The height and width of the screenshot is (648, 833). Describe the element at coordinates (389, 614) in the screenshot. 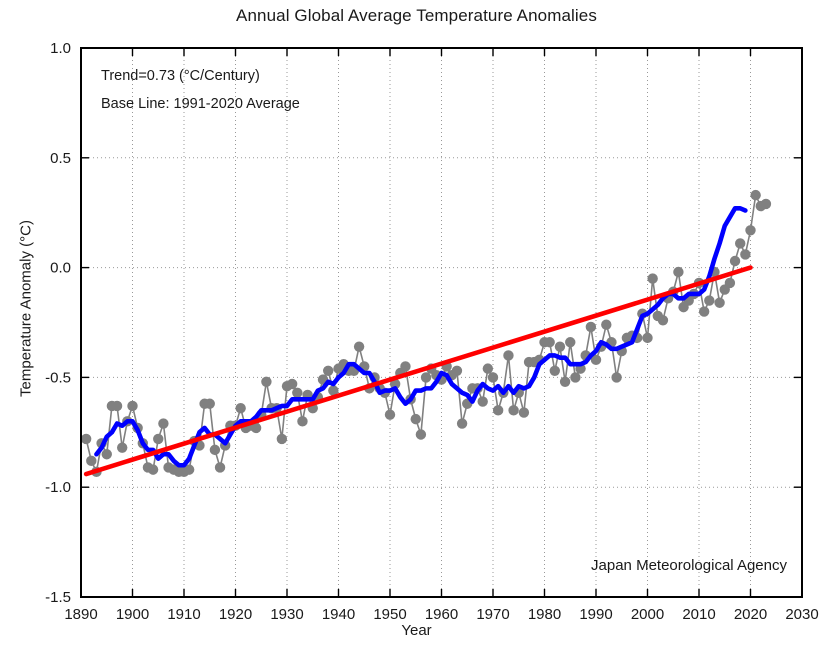

I see `x-tick-label: 1950` at that location.